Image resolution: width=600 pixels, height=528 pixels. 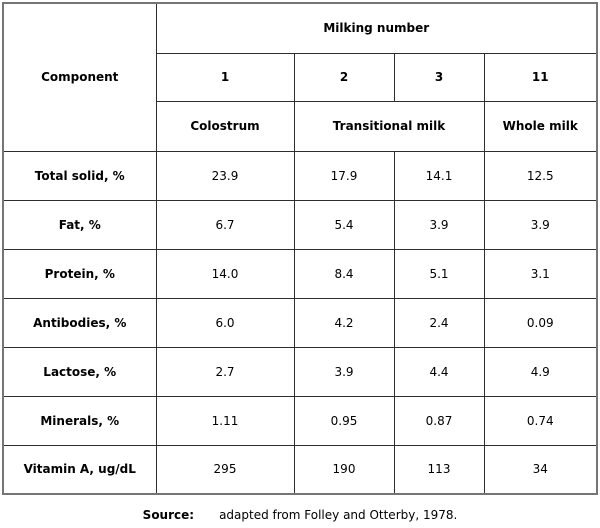 I want to click on cell-value: 6.0, so click(x=225, y=322).